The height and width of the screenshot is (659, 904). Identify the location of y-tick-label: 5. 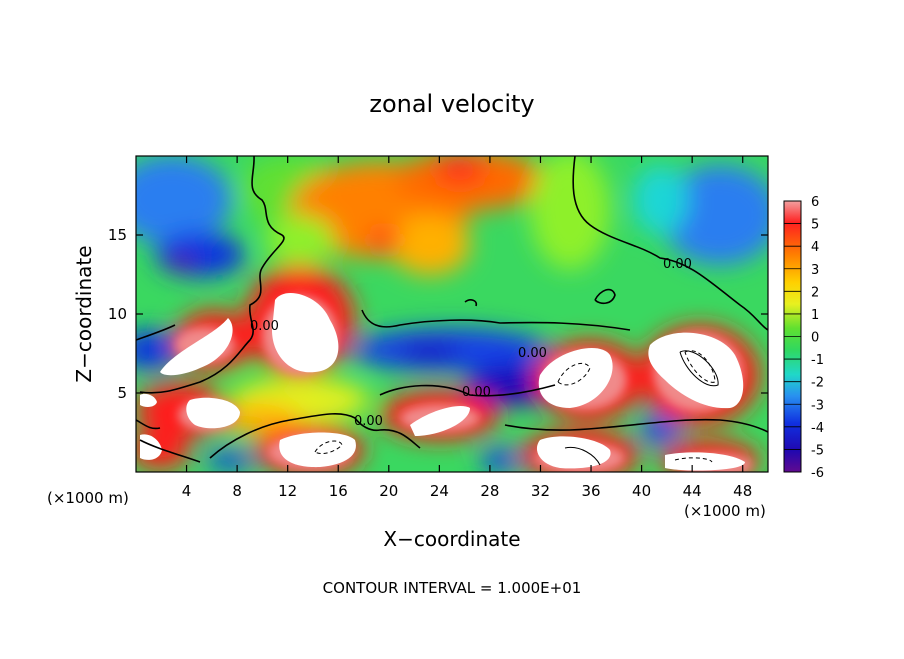
(122, 393).